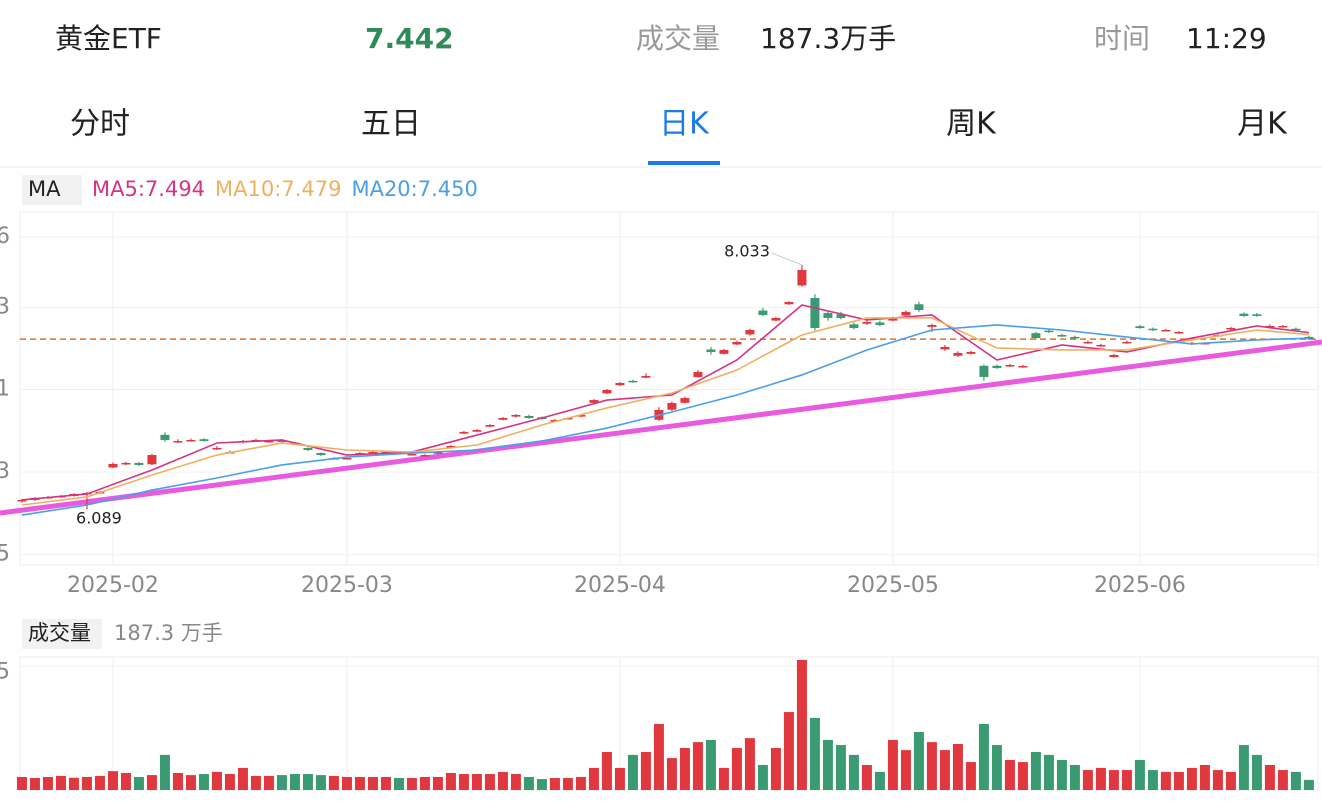 The width and height of the screenshot is (1322, 802). What do you see at coordinates (148, 189) in the screenshot?
I see `legend-entry: MA5:7.494` at bounding box center [148, 189].